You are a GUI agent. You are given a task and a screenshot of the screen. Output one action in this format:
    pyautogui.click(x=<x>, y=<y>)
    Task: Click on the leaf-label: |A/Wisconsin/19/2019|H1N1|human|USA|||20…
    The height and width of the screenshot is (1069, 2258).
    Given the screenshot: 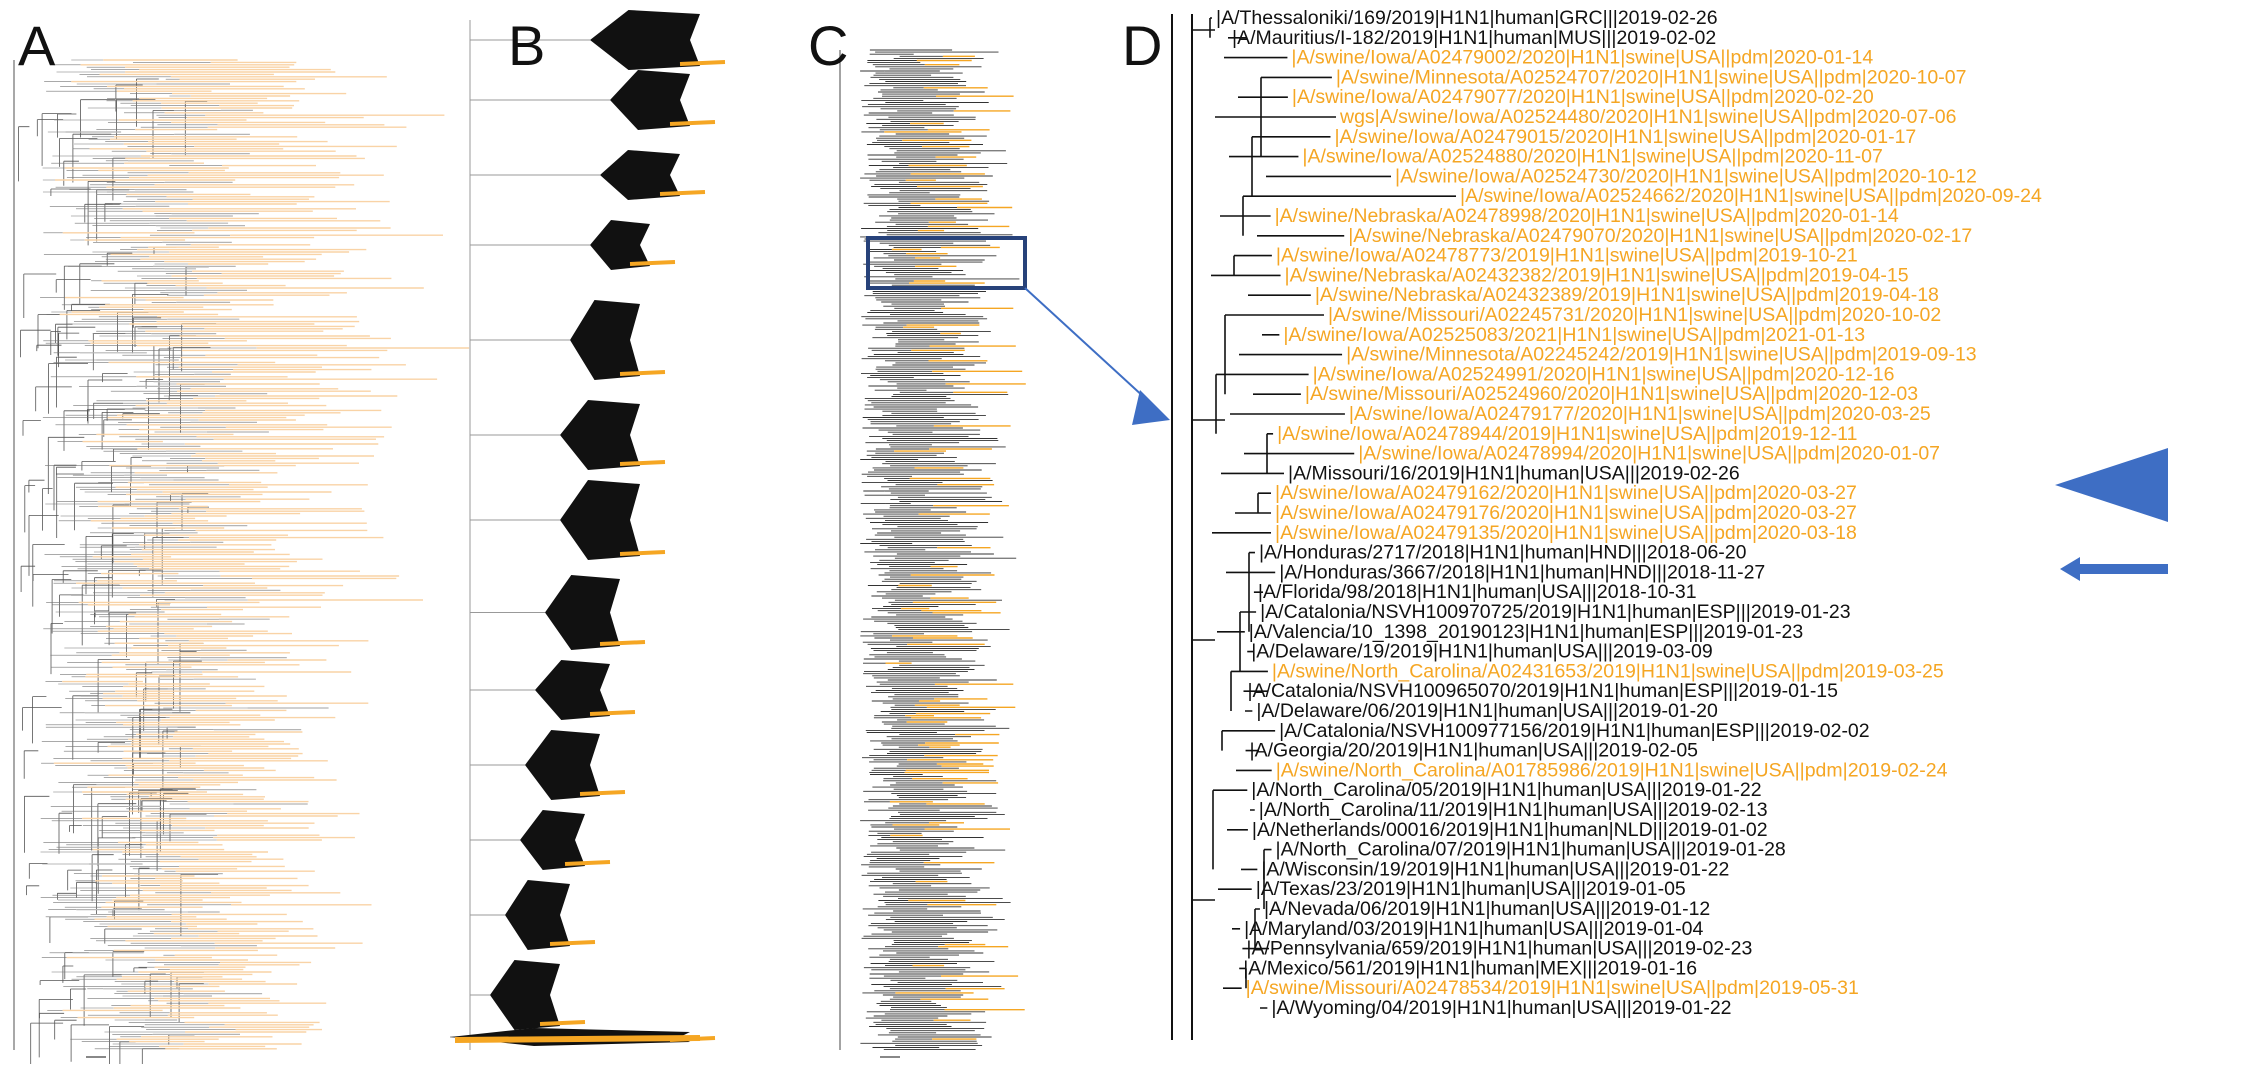 What is the action you would take?
    pyautogui.click(x=1495, y=869)
    